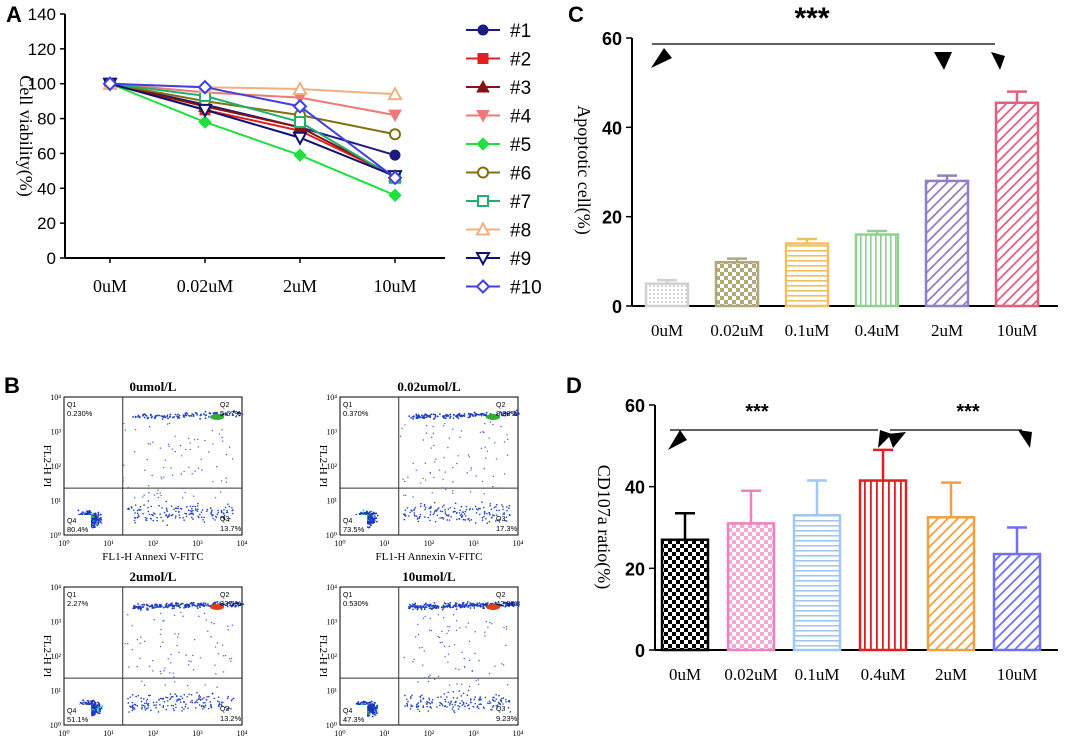  Describe the element at coordinates (518, 733) in the screenshot. I see `x-tick-label: 10⁴` at that location.